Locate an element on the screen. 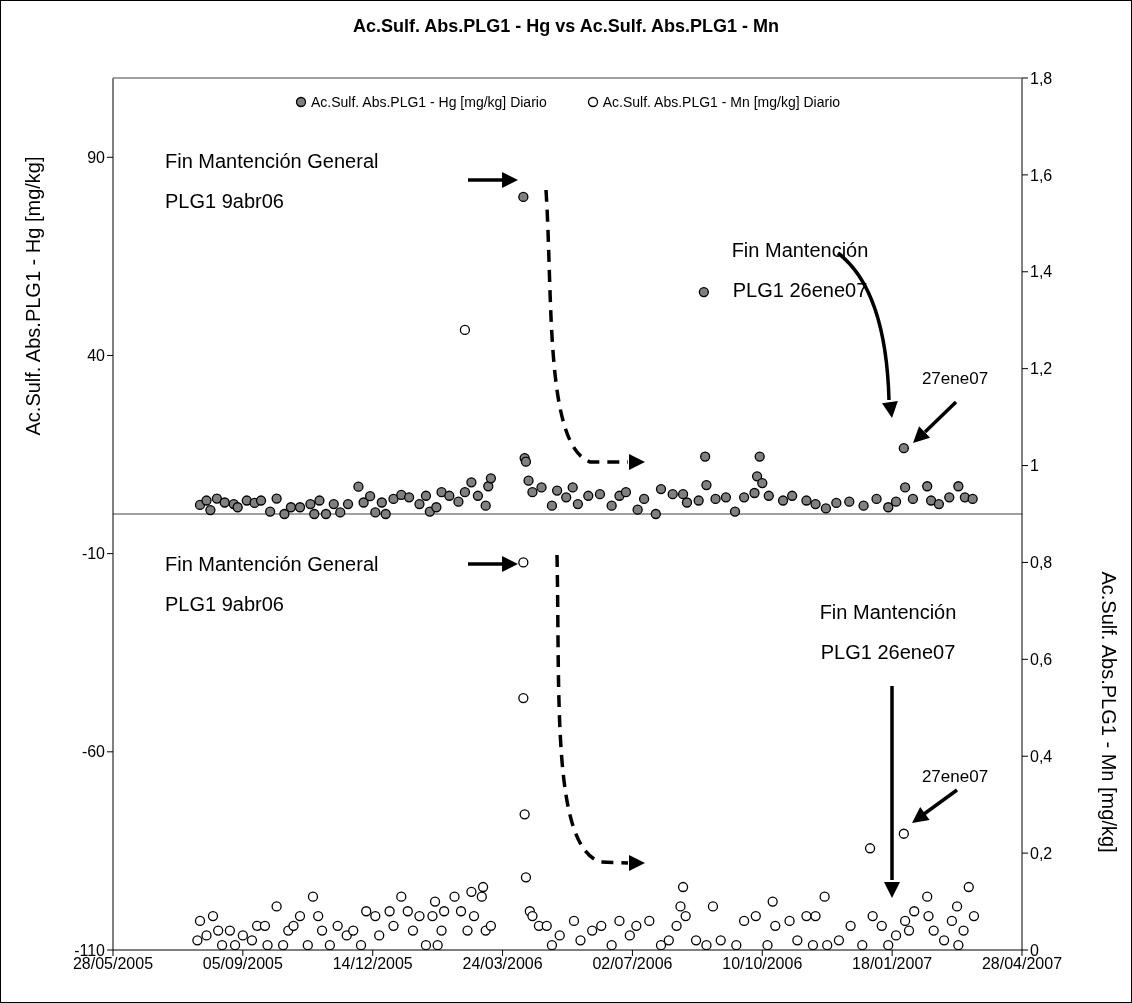 The height and width of the screenshot is (1003, 1132). y2-tick-label: 0,4 is located at coordinates (1041, 756).